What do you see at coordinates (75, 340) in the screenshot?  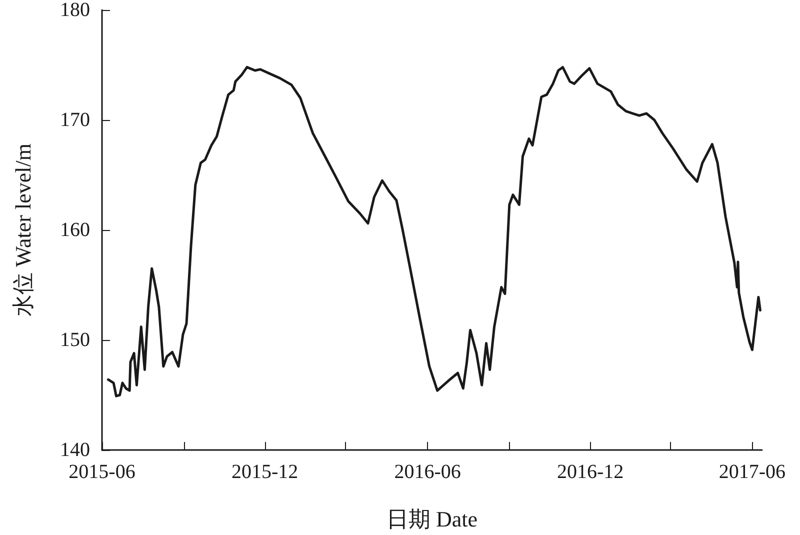 I see `y-tick-label: 150` at bounding box center [75, 340].